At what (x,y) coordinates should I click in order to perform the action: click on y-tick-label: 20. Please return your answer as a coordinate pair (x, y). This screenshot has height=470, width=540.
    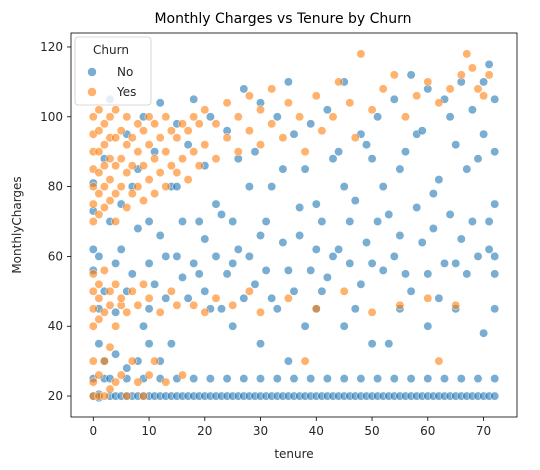
    Looking at the image, I should click on (55, 396).